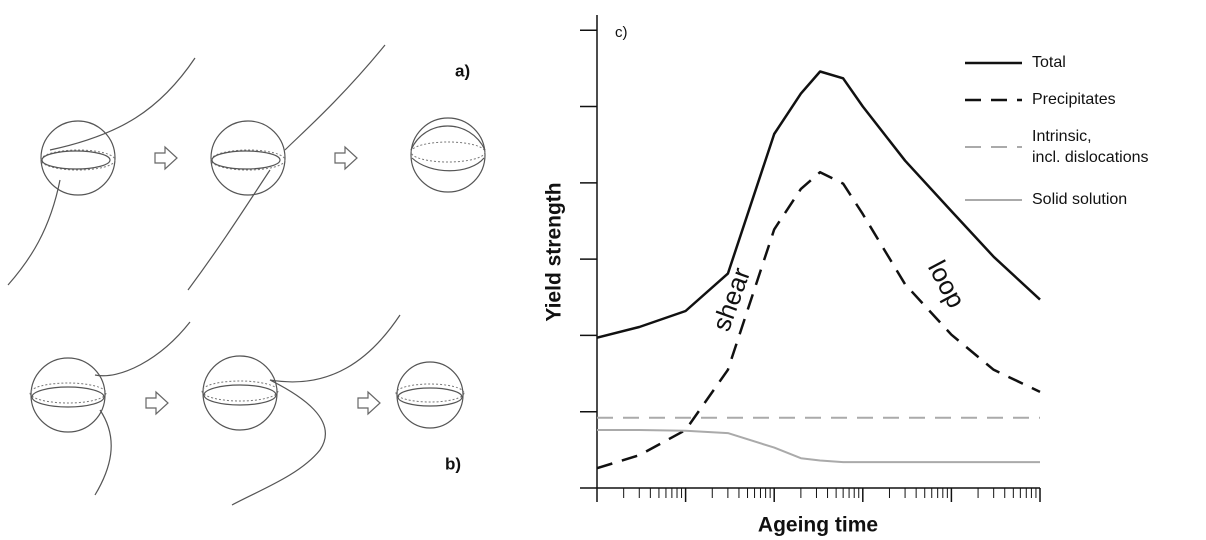 The width and height of the screenshot is (1206, 540). I want to click on x-axis-label: Ageing time, so click(818, 525).